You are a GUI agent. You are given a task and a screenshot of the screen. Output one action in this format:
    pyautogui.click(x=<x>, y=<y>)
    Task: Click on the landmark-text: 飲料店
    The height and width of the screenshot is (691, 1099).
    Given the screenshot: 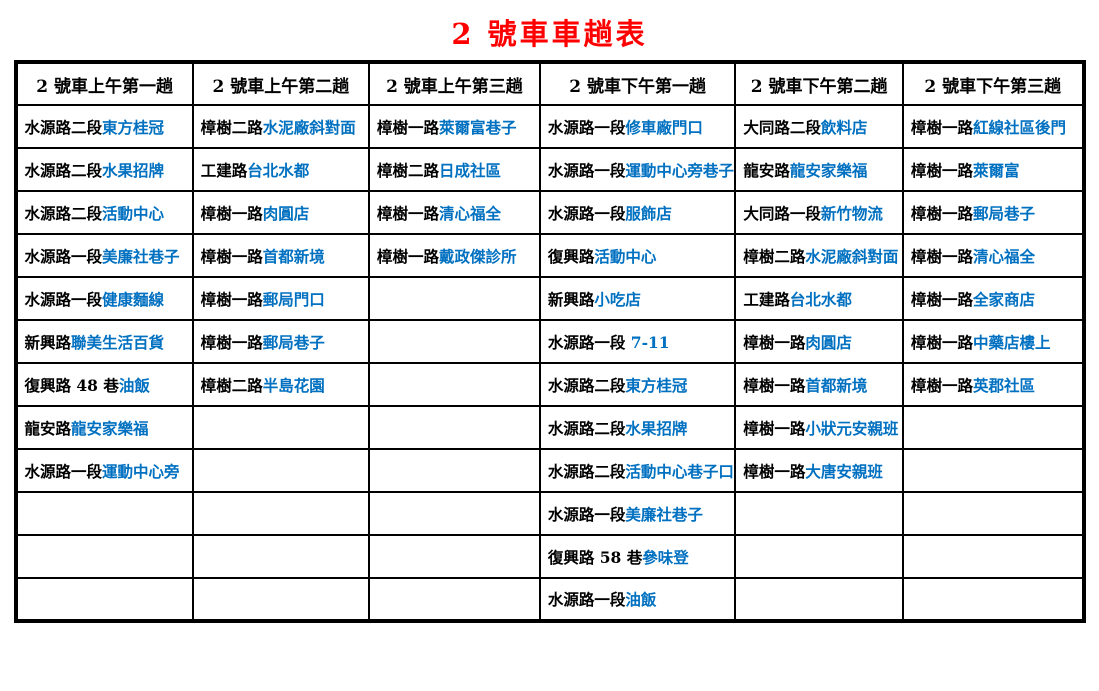 What is the action you would take?
    pyautogui.click(x=844, y=127)
    